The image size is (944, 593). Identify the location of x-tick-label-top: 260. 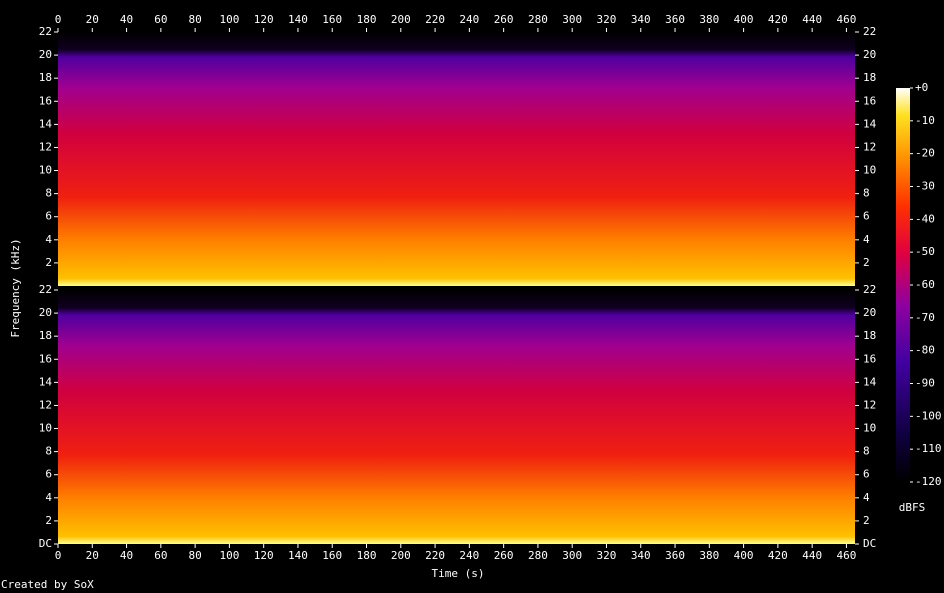
(504, 19).